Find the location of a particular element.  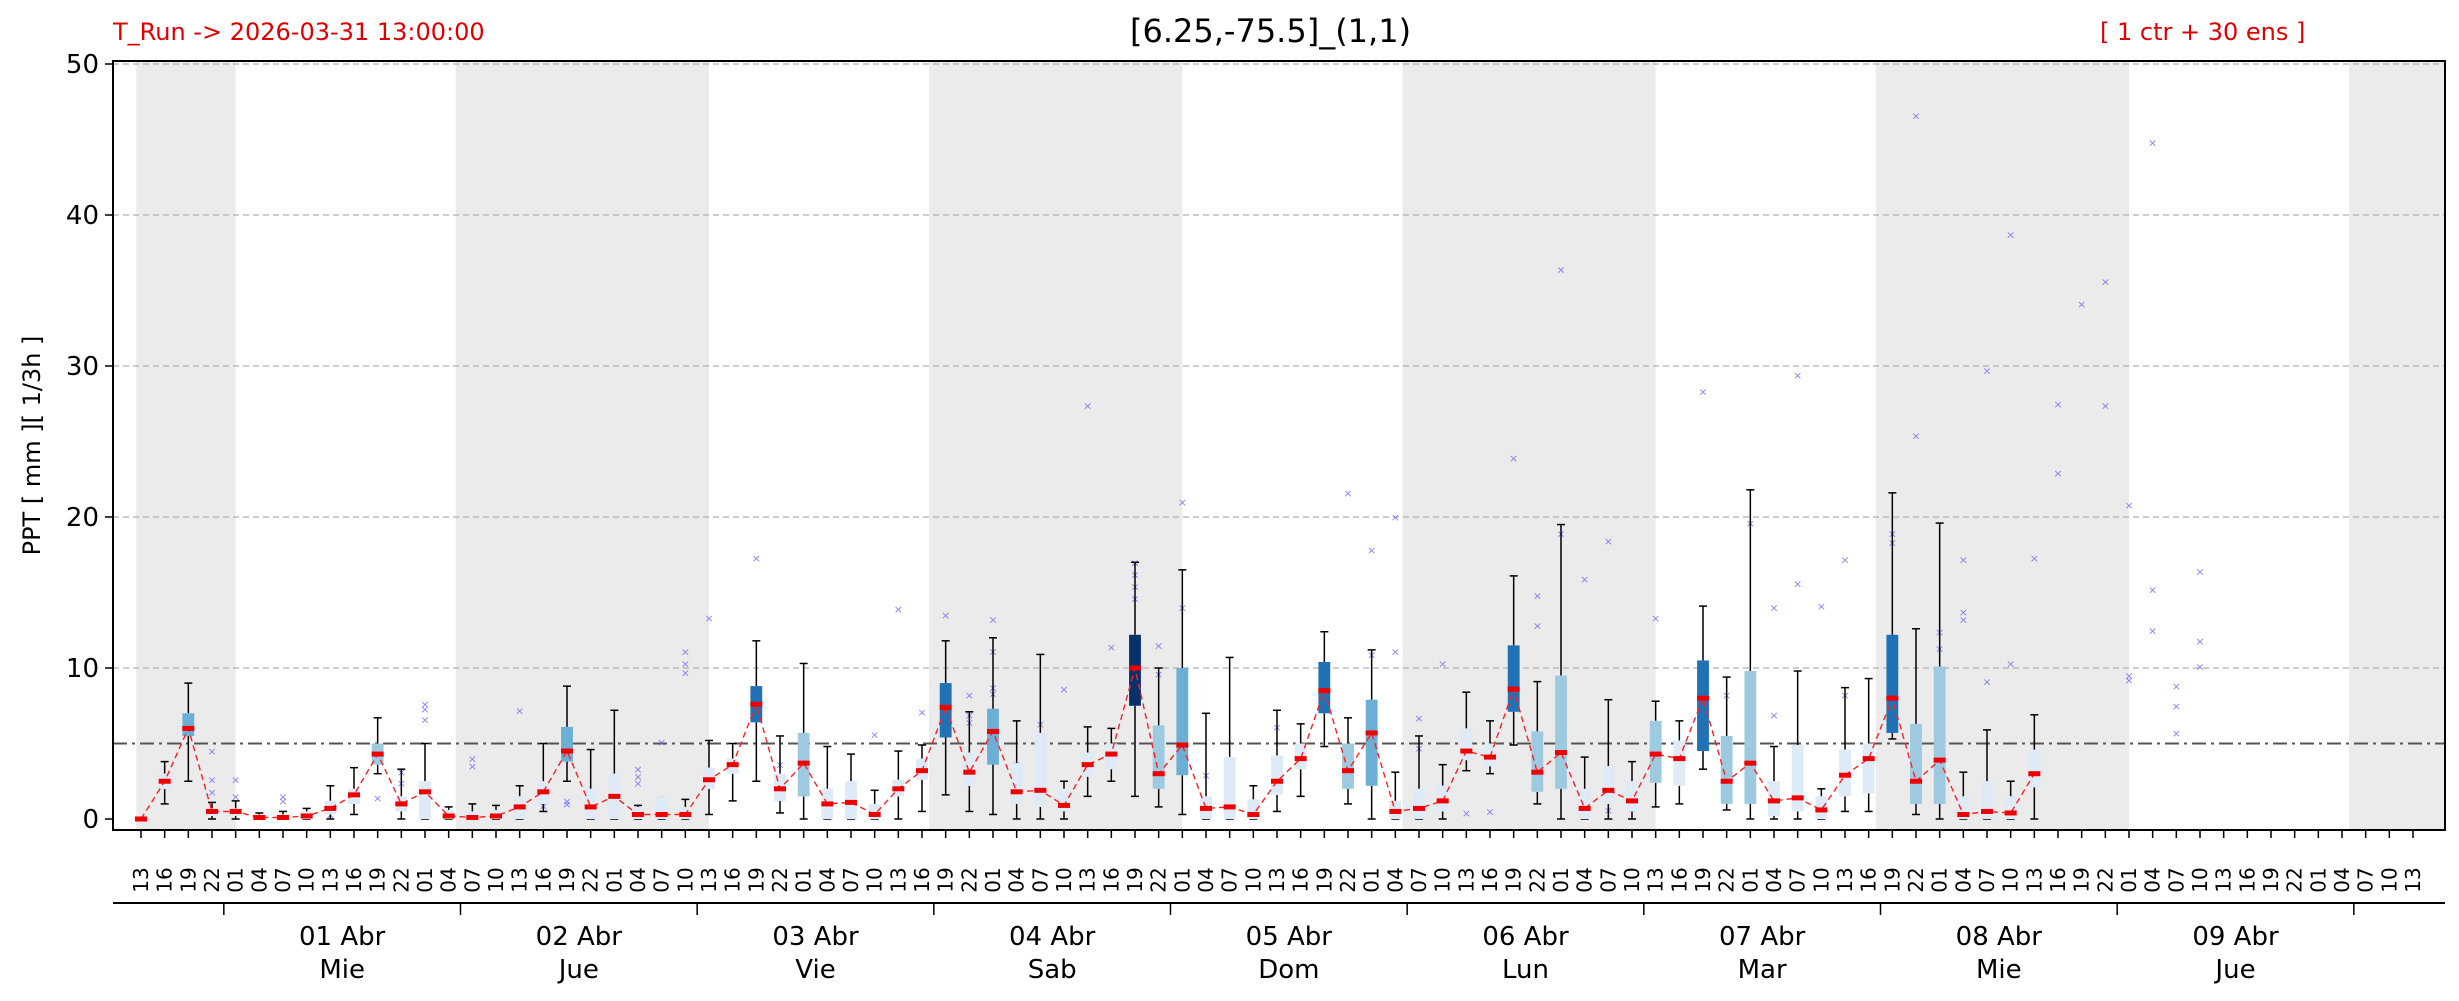

day-date-label: 09 Abr is located at coordinates (2235, 937).